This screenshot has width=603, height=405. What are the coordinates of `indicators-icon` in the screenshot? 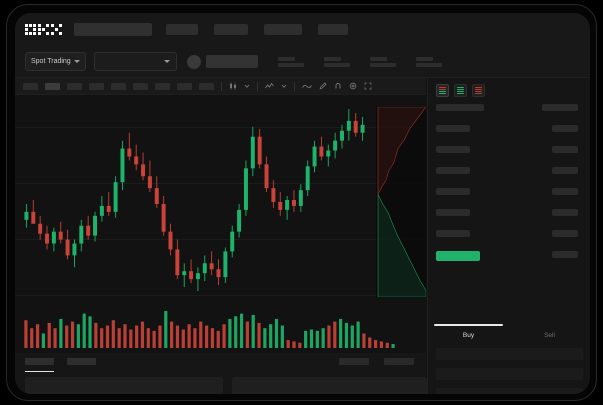 It's located at (269, 86).